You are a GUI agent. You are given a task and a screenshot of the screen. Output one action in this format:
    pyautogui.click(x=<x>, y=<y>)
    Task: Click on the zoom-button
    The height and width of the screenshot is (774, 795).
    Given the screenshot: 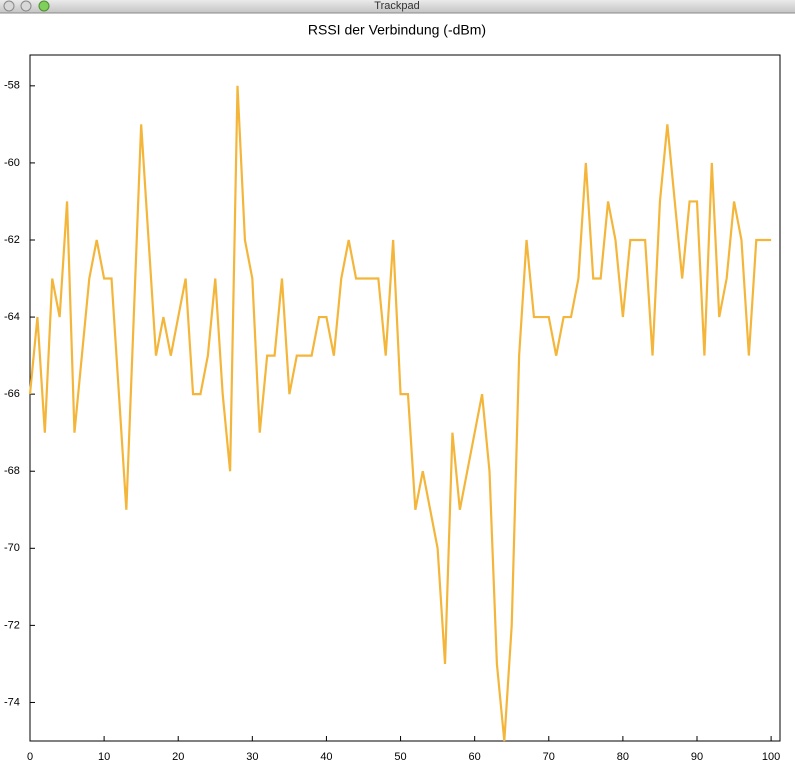 What is the action you would take?
    pyautogui.click(x=44, y=6)
    